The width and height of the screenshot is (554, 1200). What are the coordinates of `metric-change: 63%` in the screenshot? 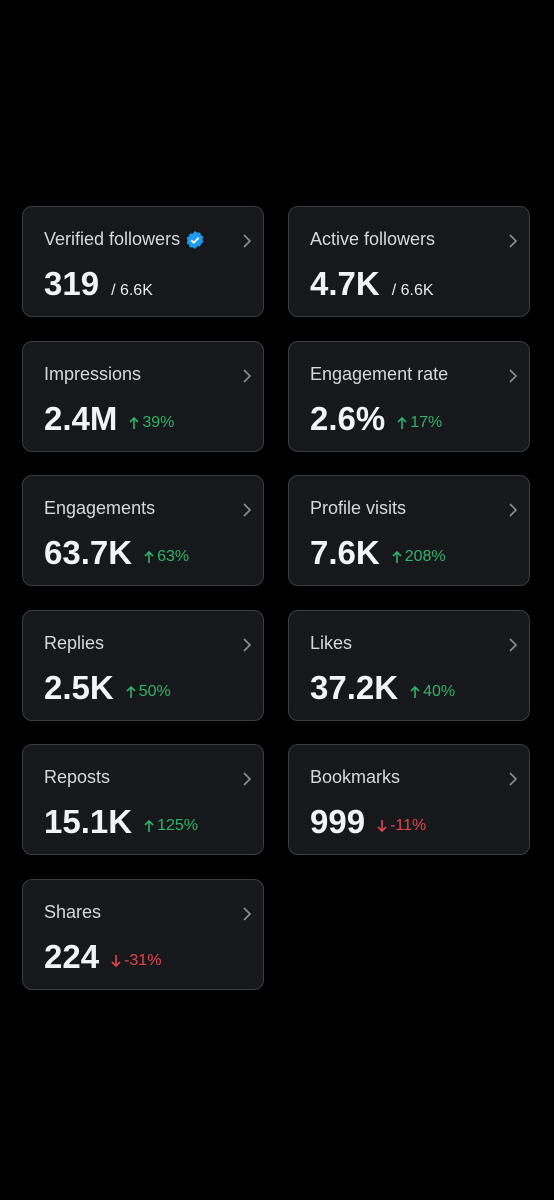 It's located at (166, 557).